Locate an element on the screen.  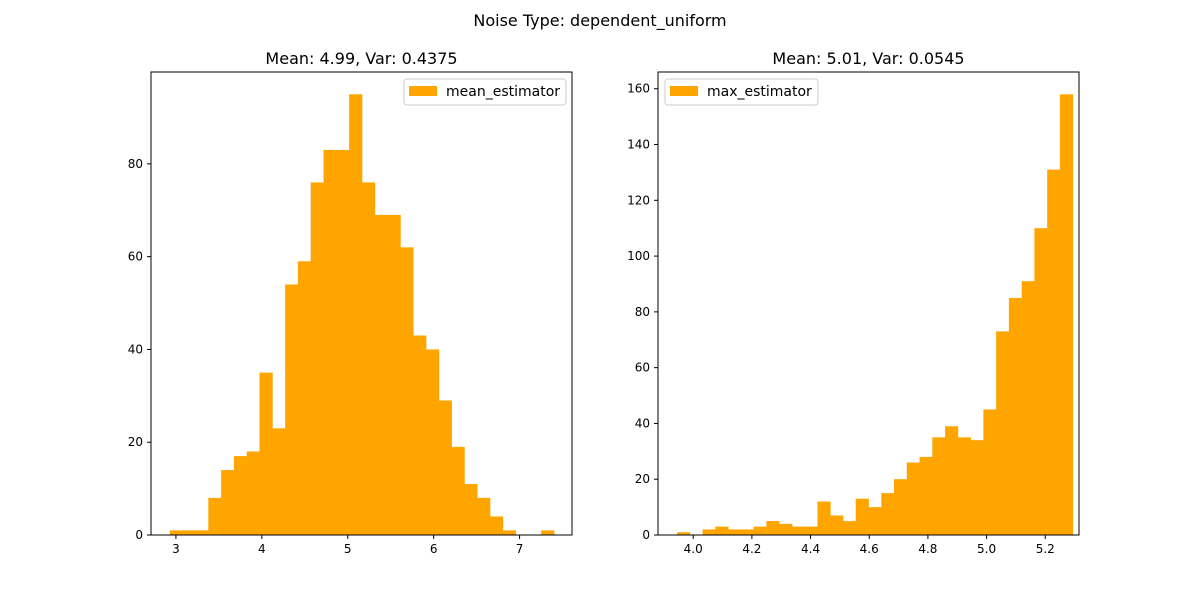
left-legend-swatch is located at coordinates (423, 91).